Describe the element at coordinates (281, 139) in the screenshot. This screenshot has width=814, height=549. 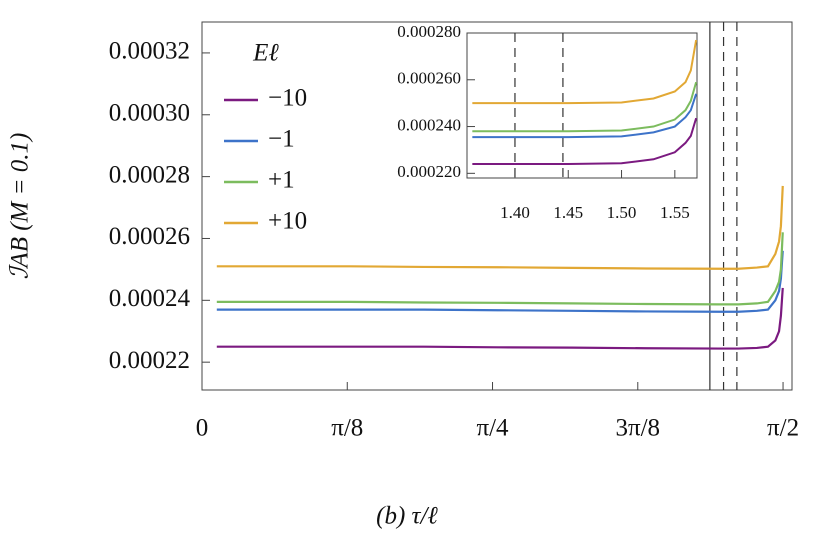
I see `legend-label: −1` at that location.